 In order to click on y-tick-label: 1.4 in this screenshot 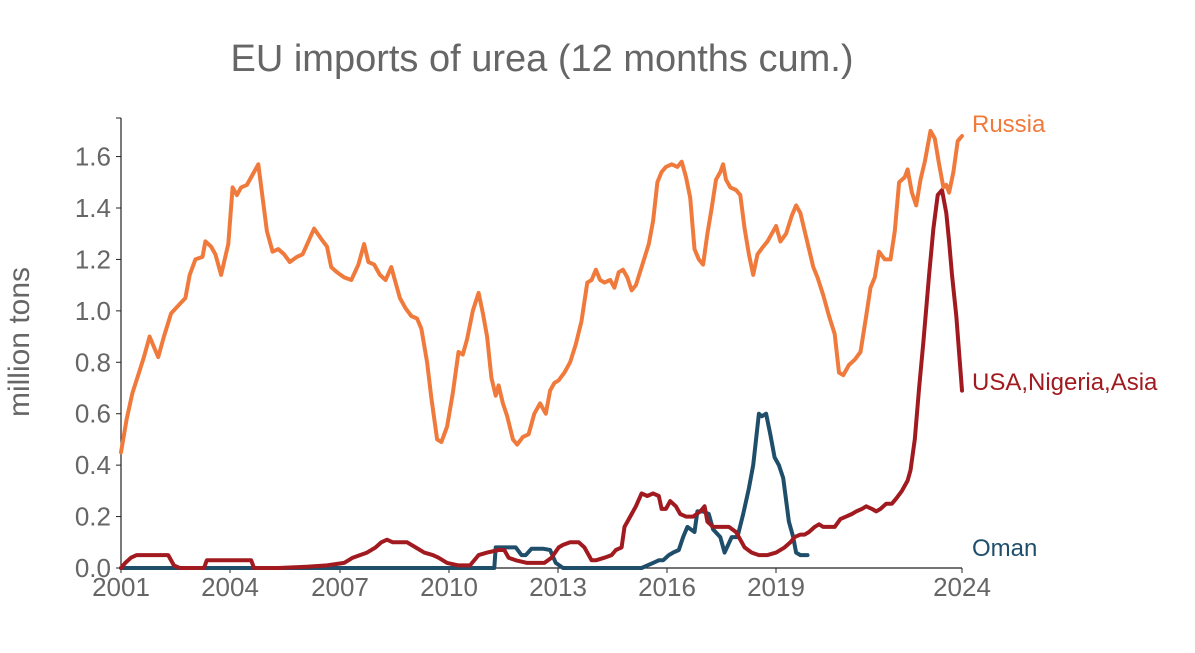, I will do `click(93, 208)`.